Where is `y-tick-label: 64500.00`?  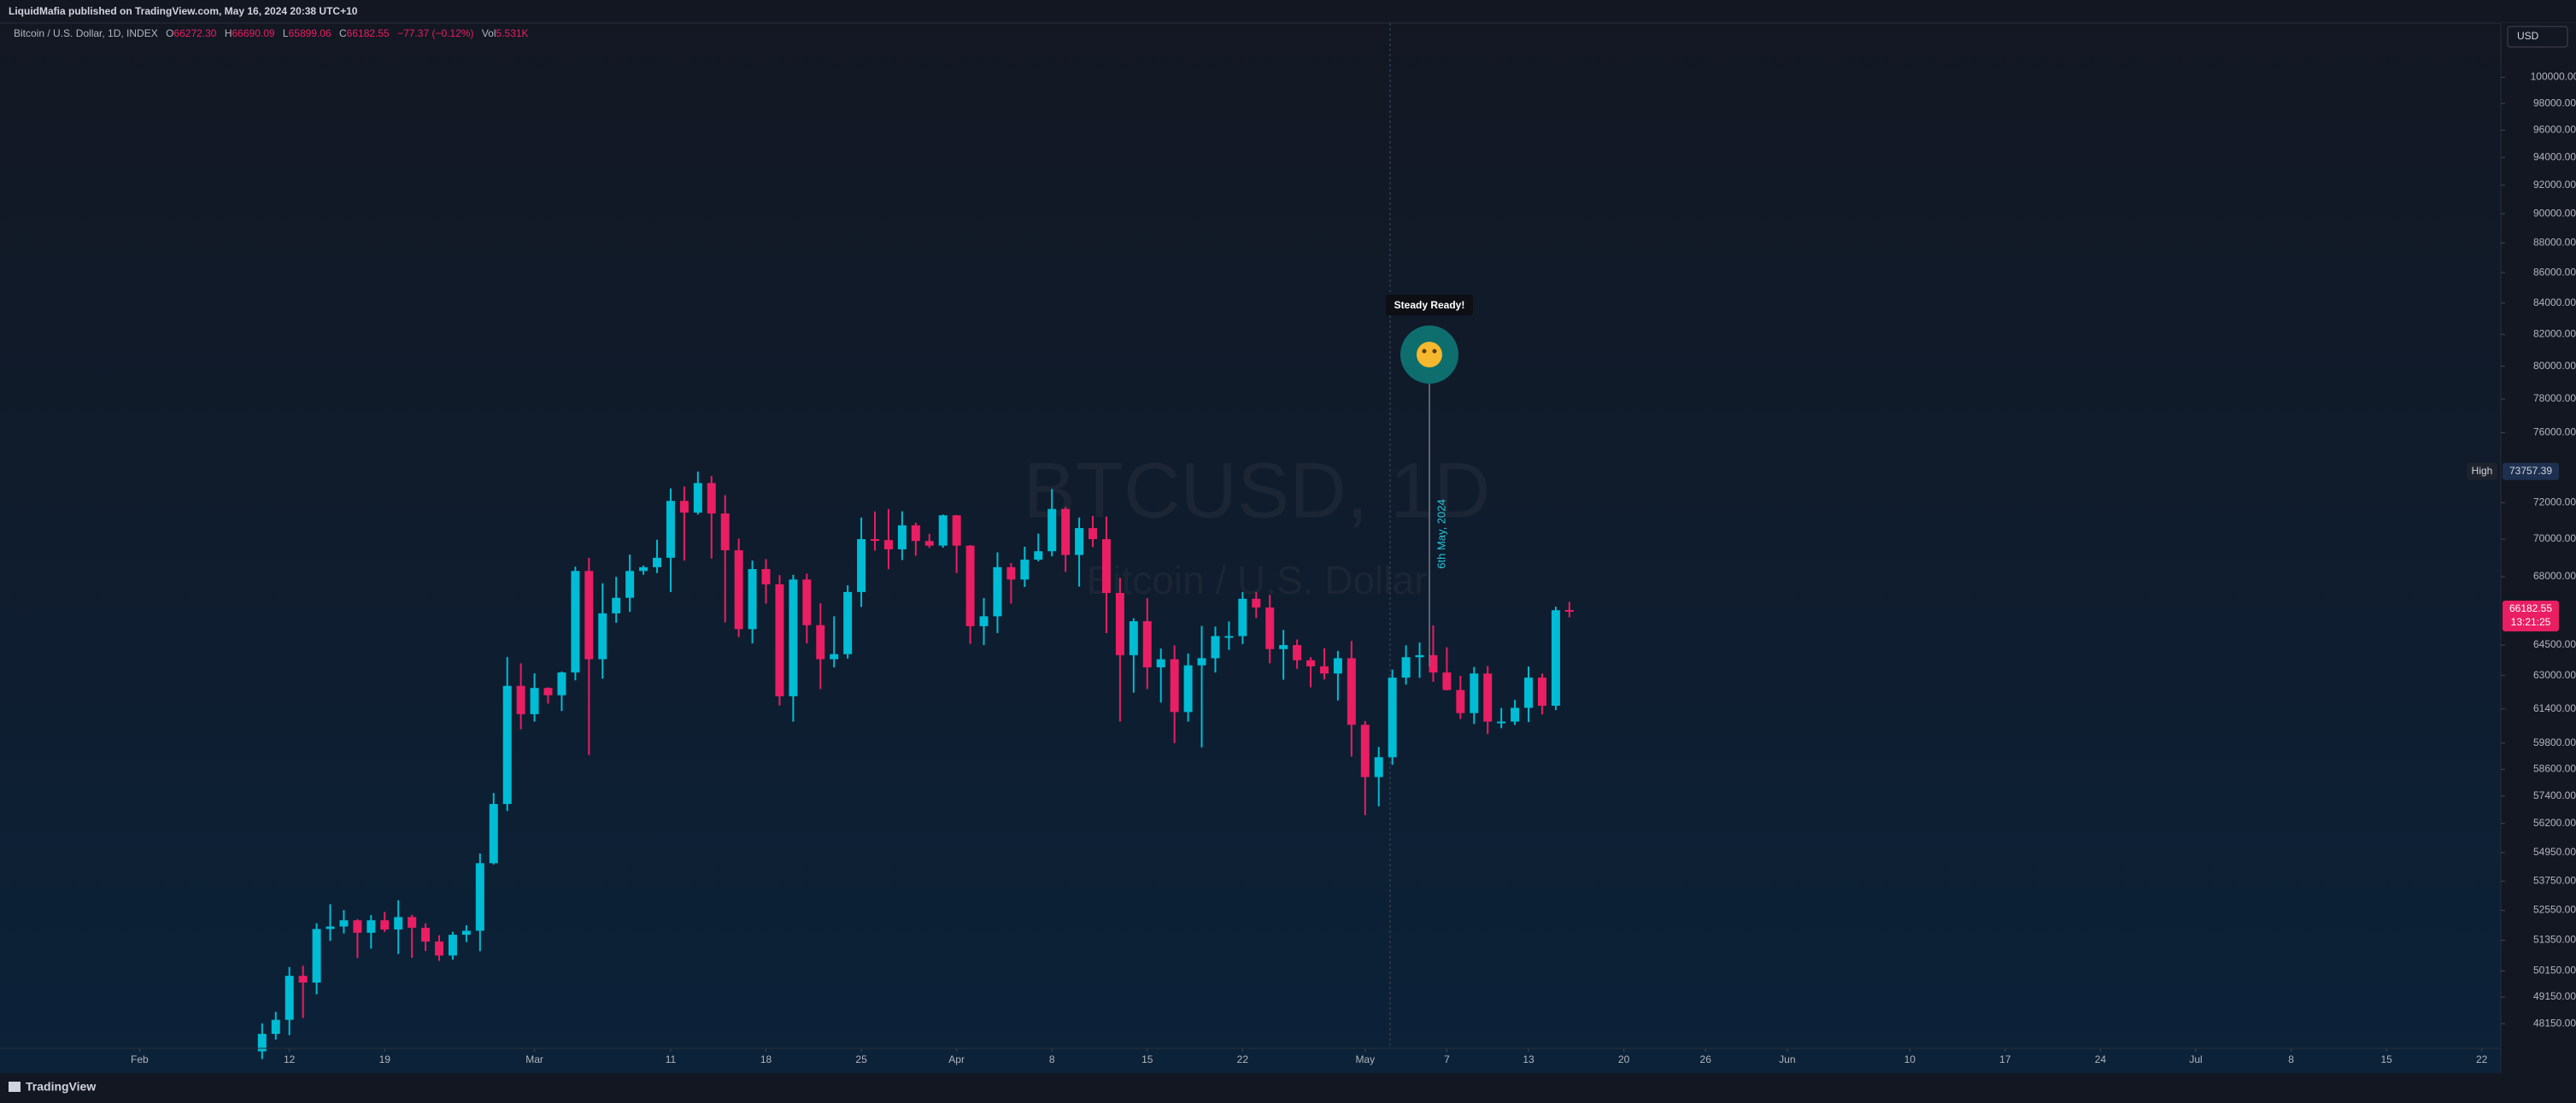 y-tick-label: 64500.00 is located at coordinates (2554, 644).